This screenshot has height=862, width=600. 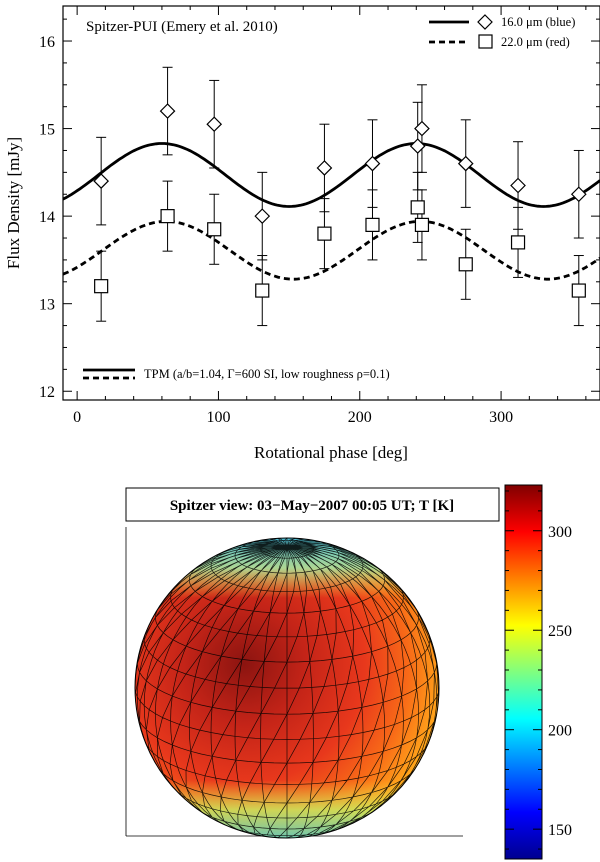 What do you see at coordinates (47, 42) in the screenshot?
I see `y-tick-label: 16` at bounding box center [47, 42].